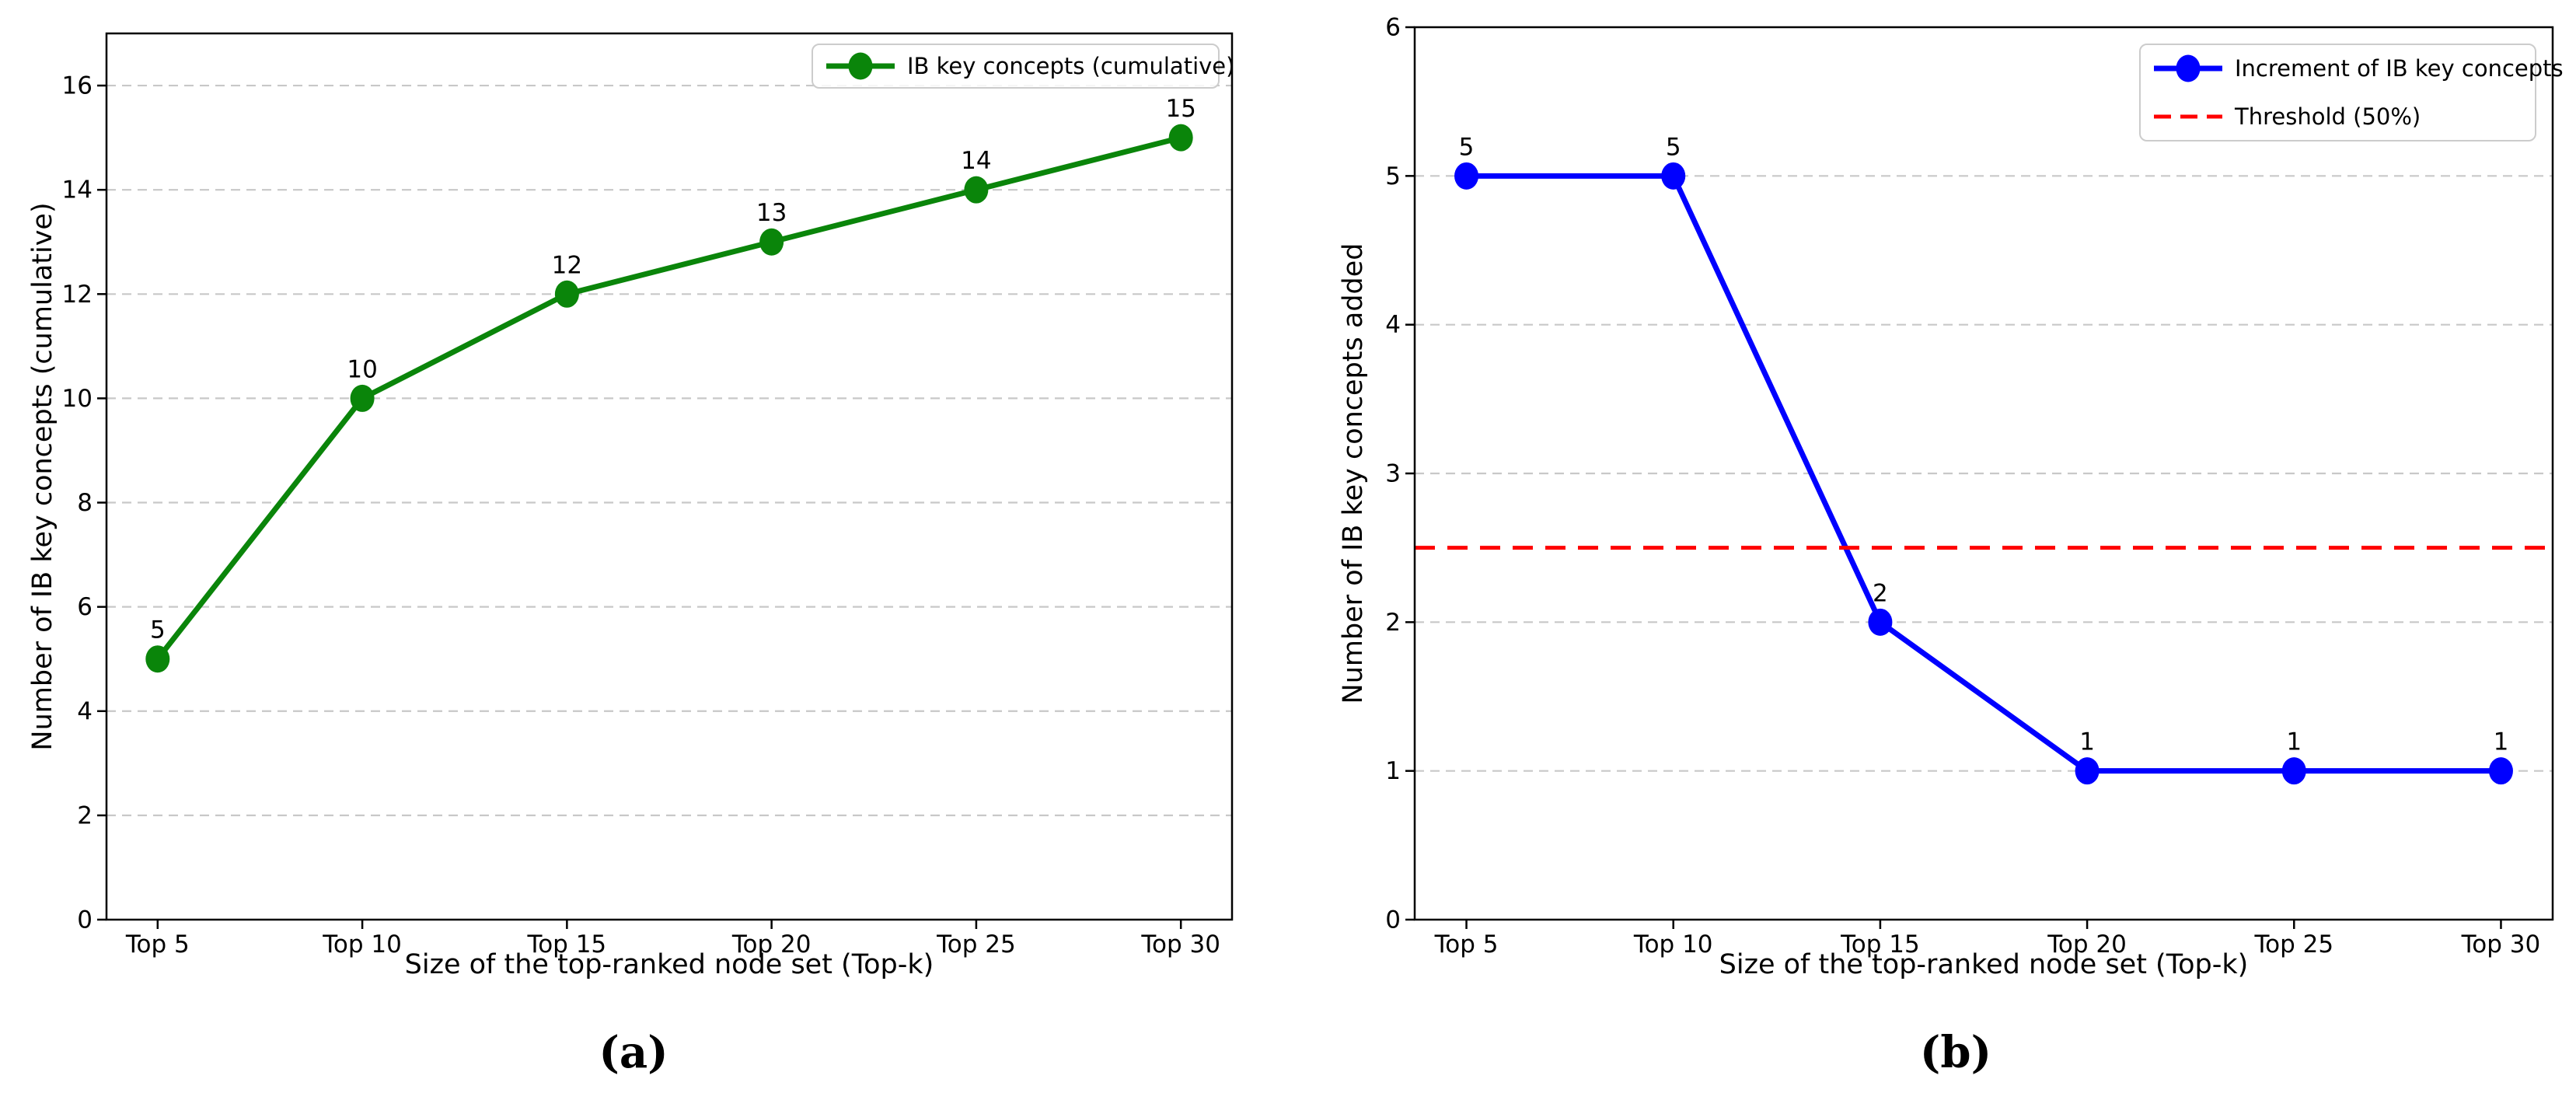 The height and width of the screenshot is (1093, 2576). Describe the element at coordinates (43, 476) in the screenshot. I see `y-axis-title: Number of IB key concepts (cumulative)` at that location.